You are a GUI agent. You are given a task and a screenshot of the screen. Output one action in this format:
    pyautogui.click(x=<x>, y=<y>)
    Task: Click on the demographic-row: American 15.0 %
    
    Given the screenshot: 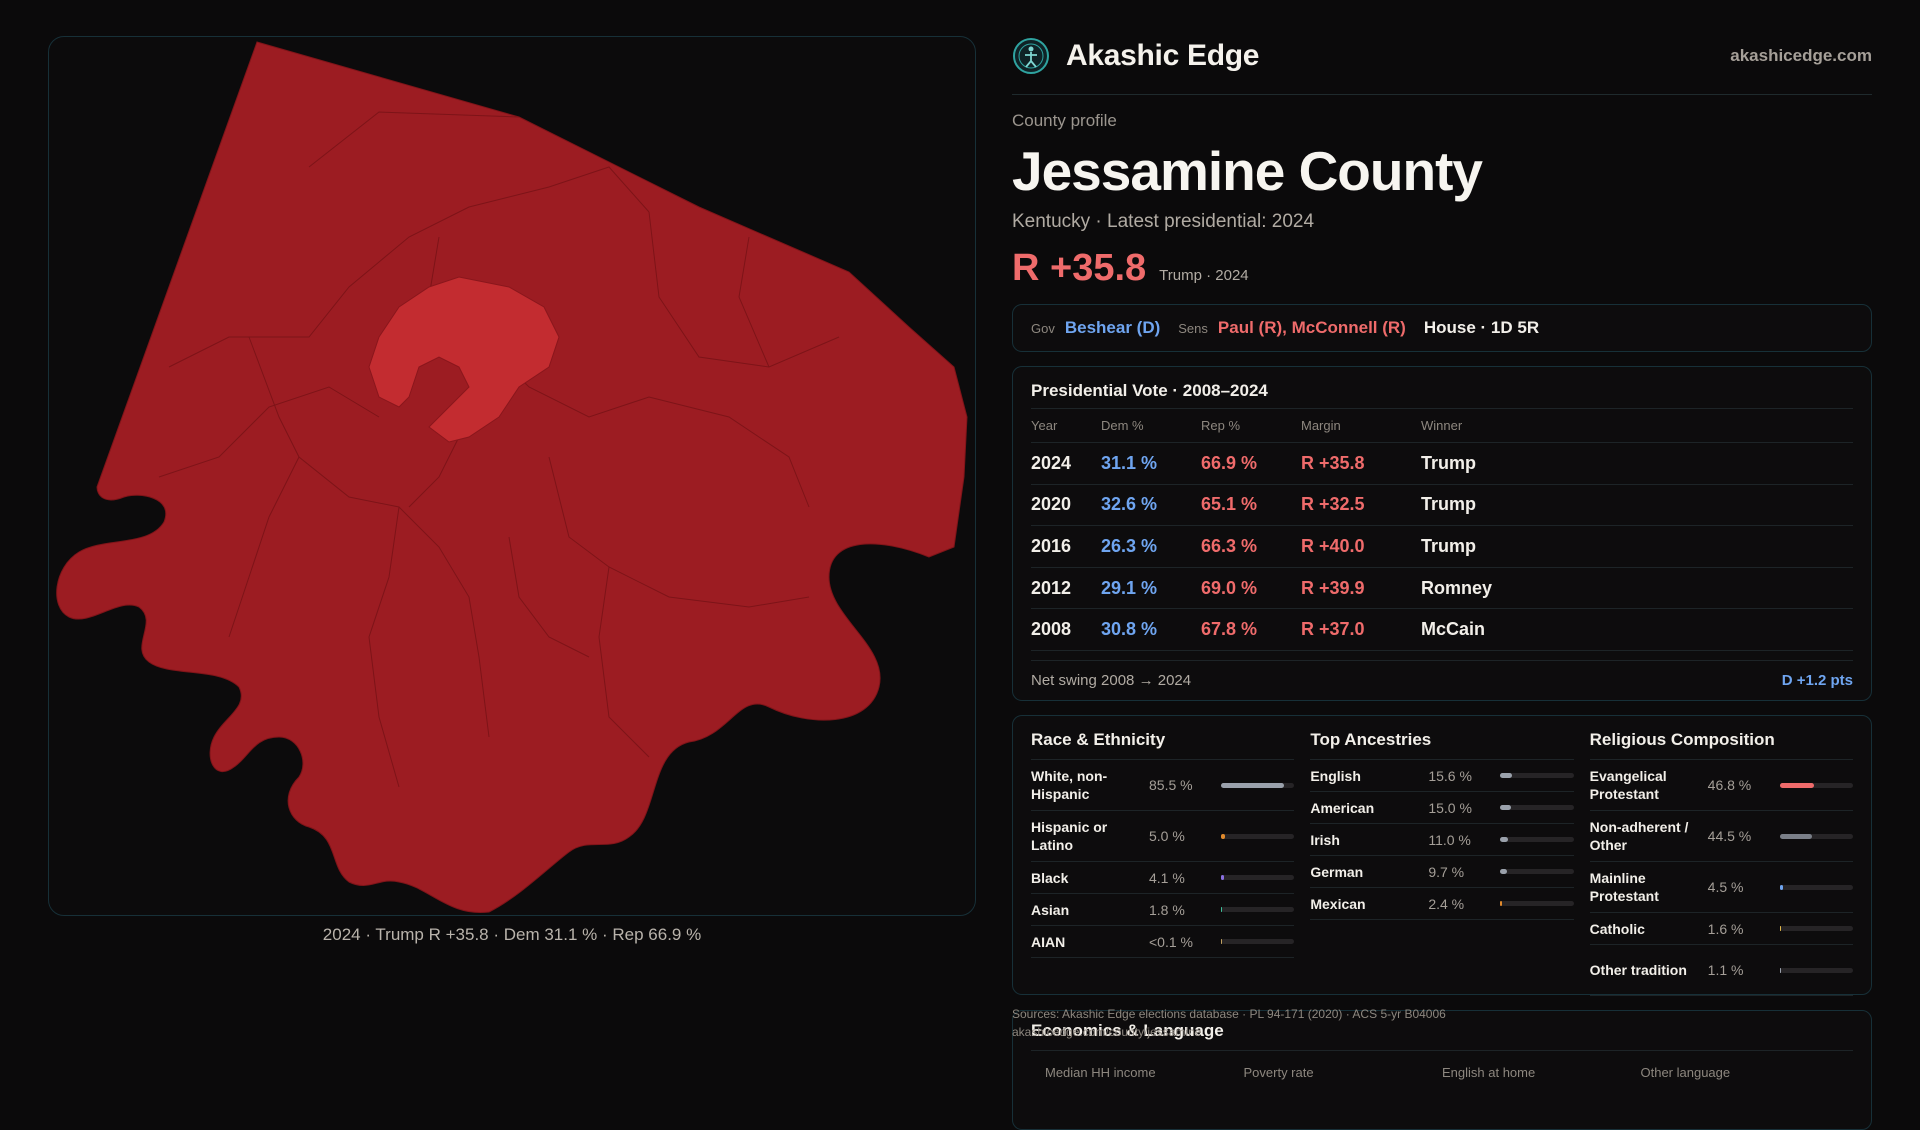 What is the action you would take?
    pyautogui.click(x=1442, y=808)
    